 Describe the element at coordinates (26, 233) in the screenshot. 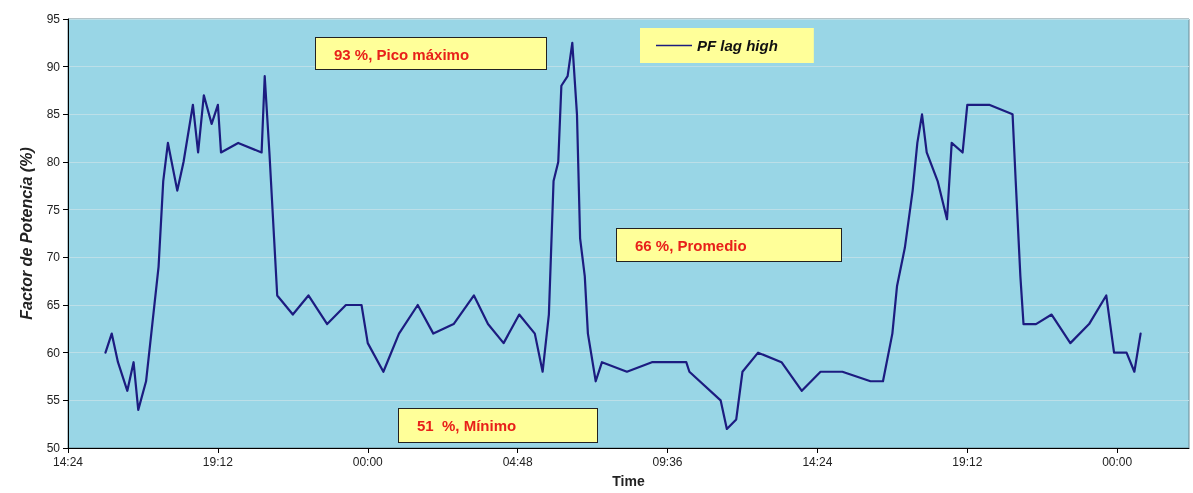

I see `y-axis-title: Factor de Potencia (%)` at that location.